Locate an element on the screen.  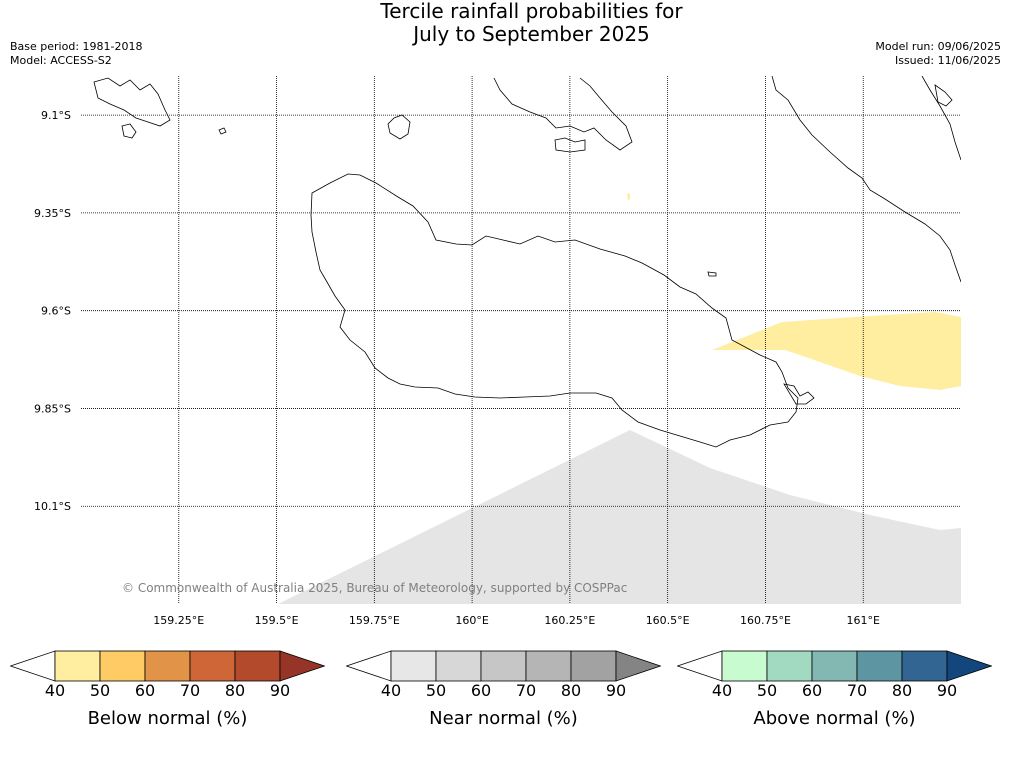
colorbar-title: Above normal (%) is located at coordinates (834, 718).